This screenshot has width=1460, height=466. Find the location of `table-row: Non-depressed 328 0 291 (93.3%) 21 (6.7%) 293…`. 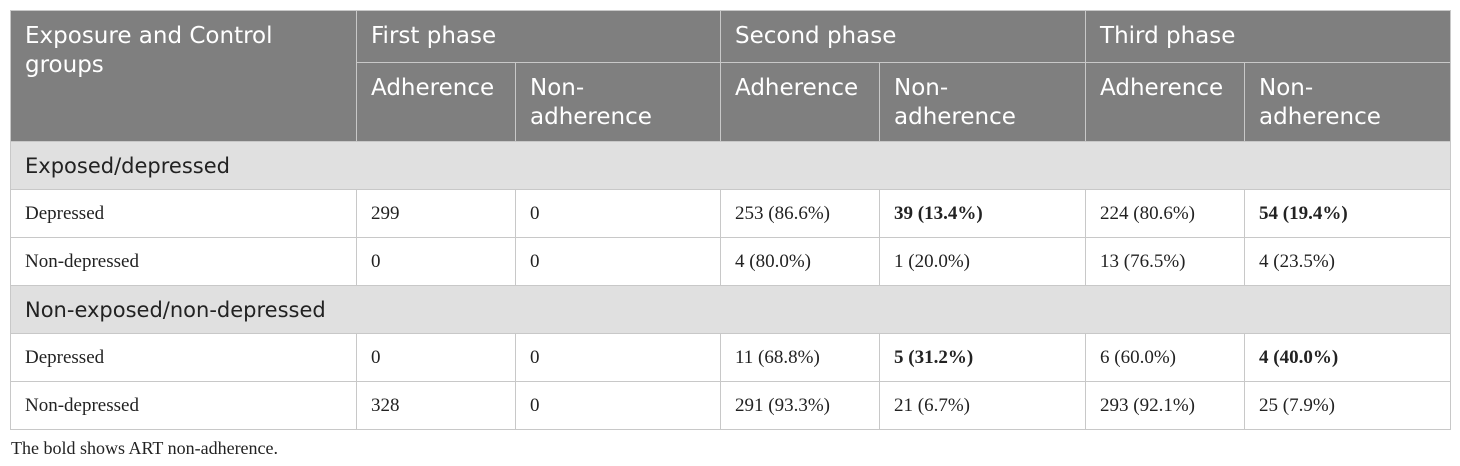

table-row: Non-depressed 328 0 291 (93.3%) 21 (6.7%) 293… is located at coordinates (731, 405).